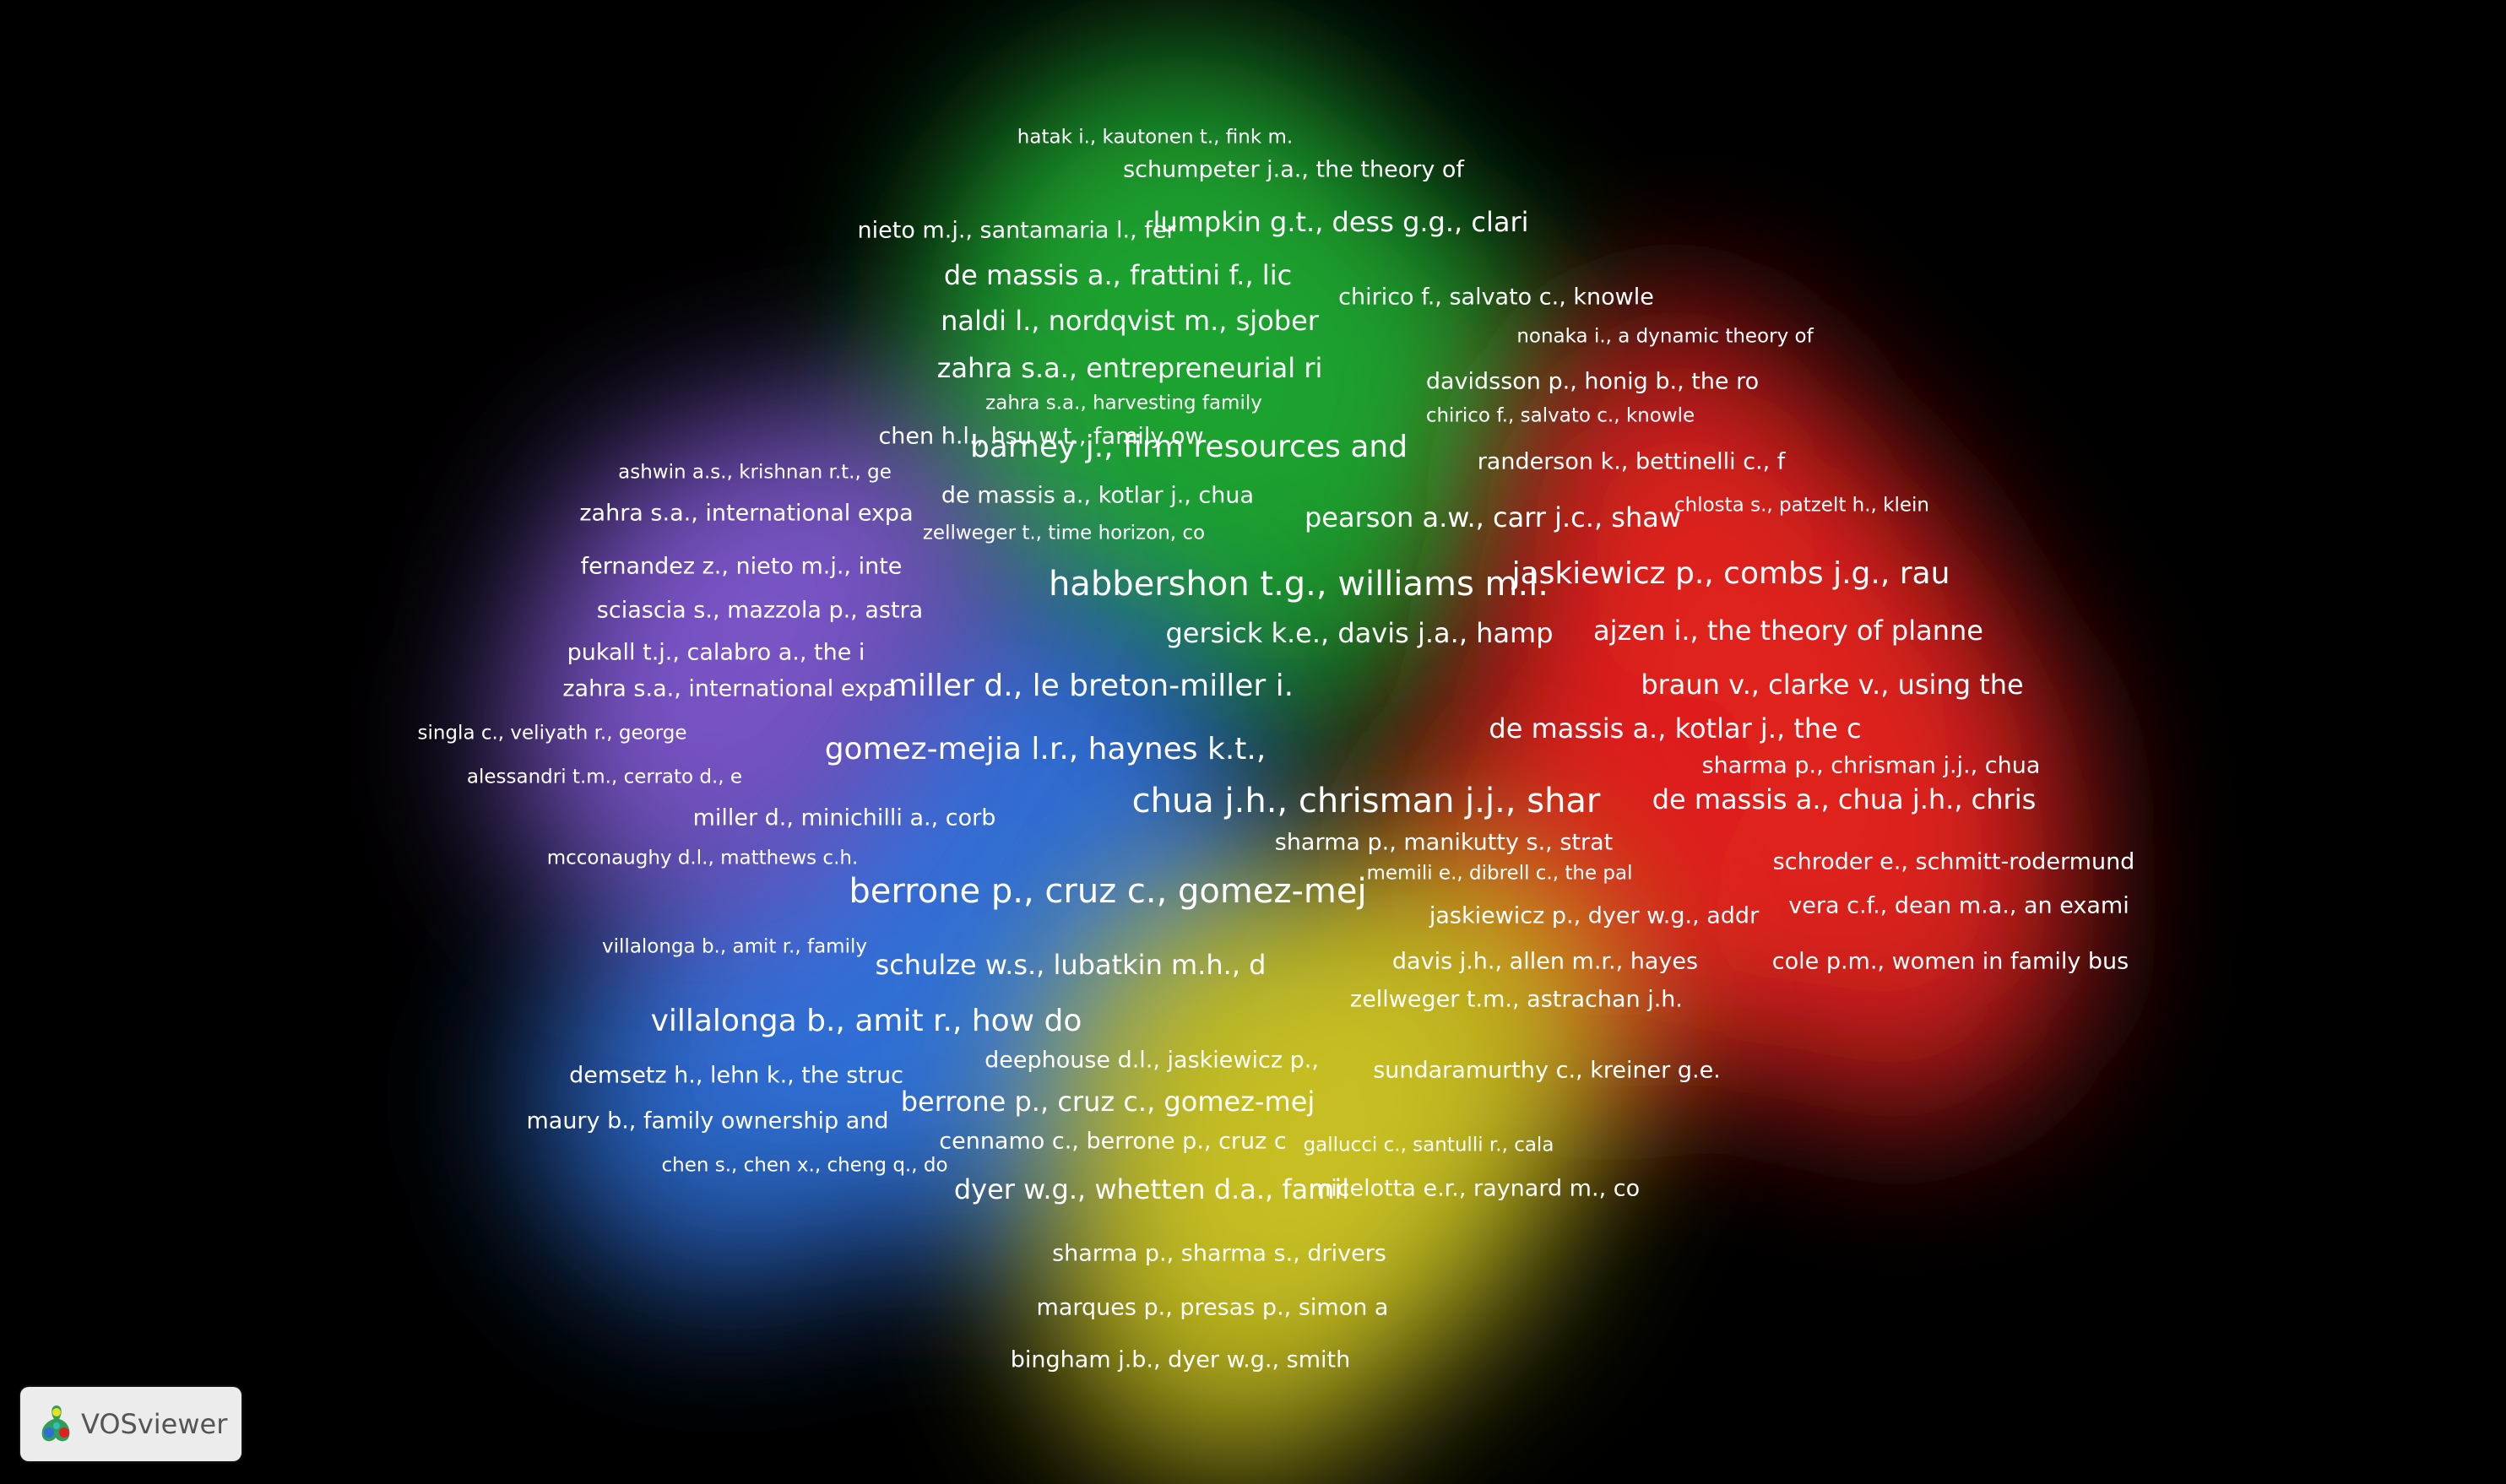 Image resolution: width=2506 pixels, height=1484 pixels. What do you see at coordinates (1299, 584) in the screenshot?
I see `node-label: habbershon t.g., williams m.l.` at bounding box center [1299, 584].